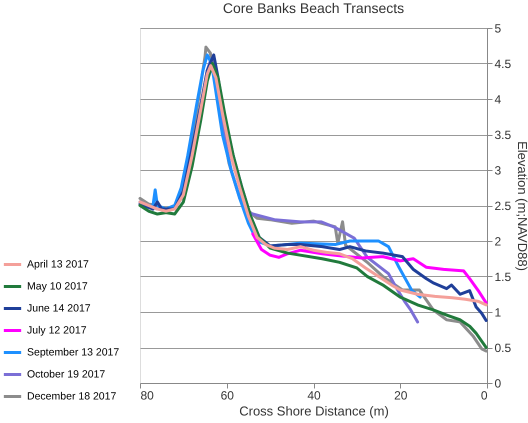  What do you see at coordinates (71, 396) in the screenshot?
I see `legend-label: December 18 2017` at bounding box center [71, 396].